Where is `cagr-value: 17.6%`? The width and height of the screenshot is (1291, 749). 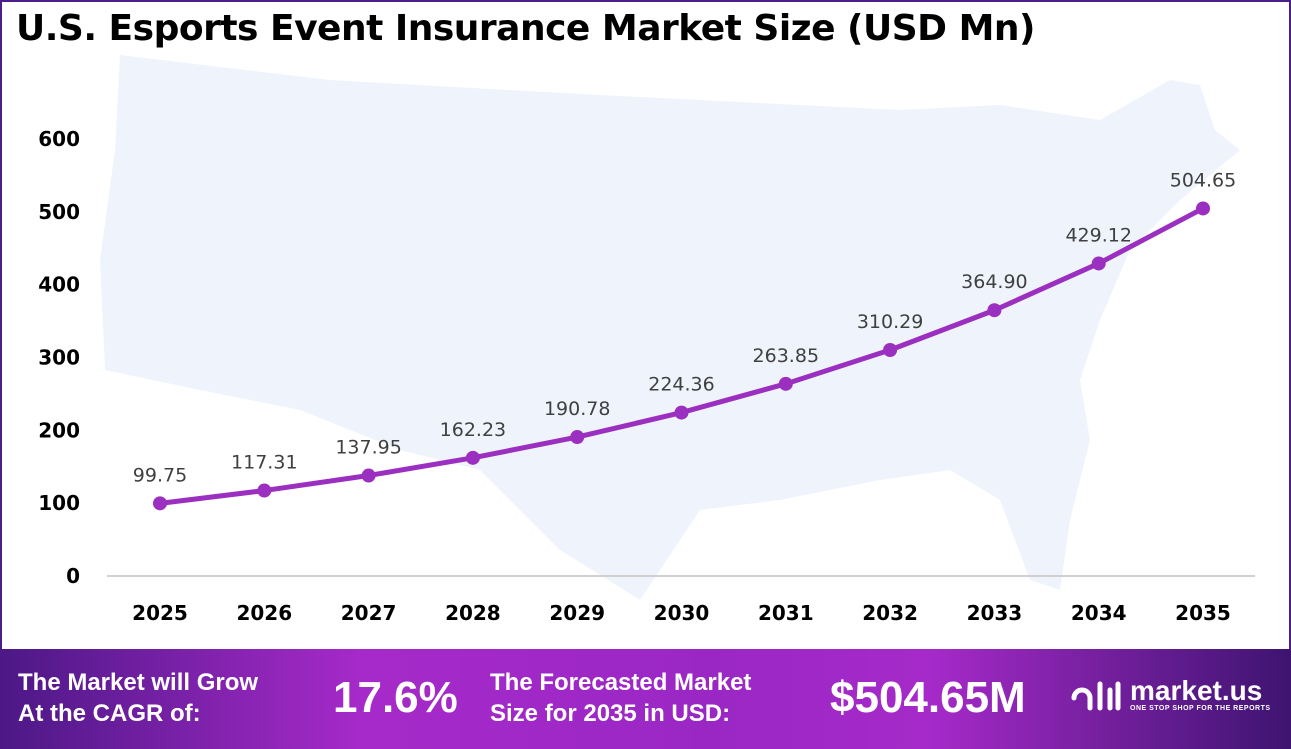 cagr-value: 17.6% is located at coordinates (395, 697).